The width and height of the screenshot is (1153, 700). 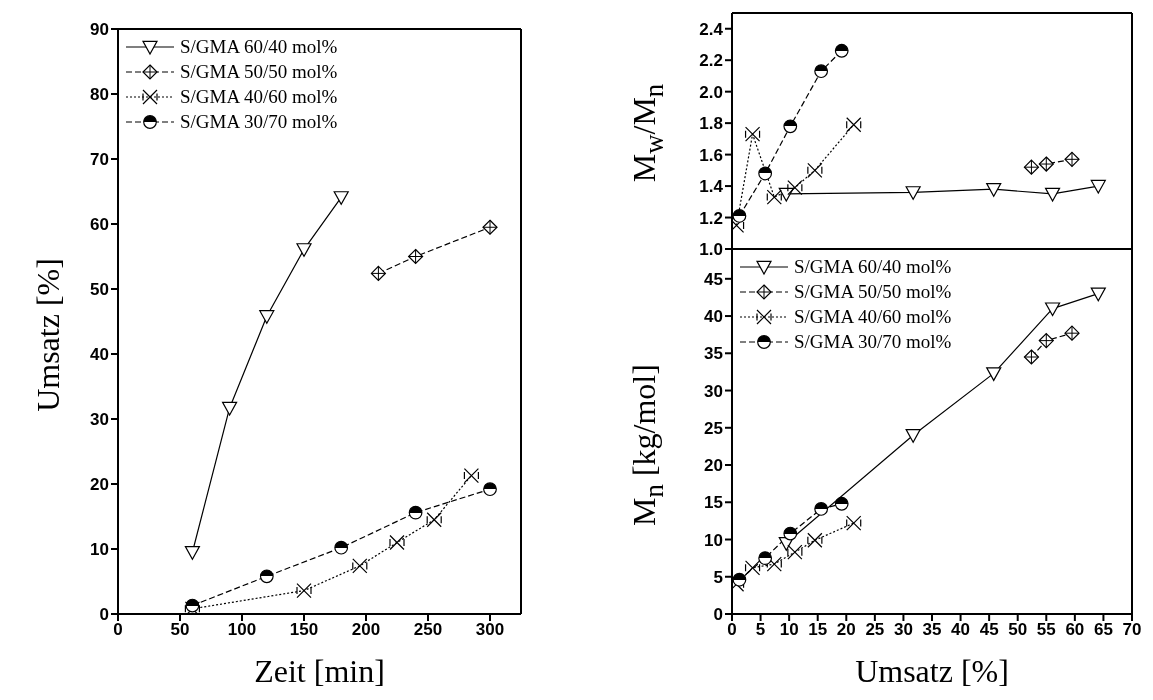 What do you see at coordinates (760, 630) in the screenshot?
I see `x-tick-label: 5` at bounding box center [760, 630].